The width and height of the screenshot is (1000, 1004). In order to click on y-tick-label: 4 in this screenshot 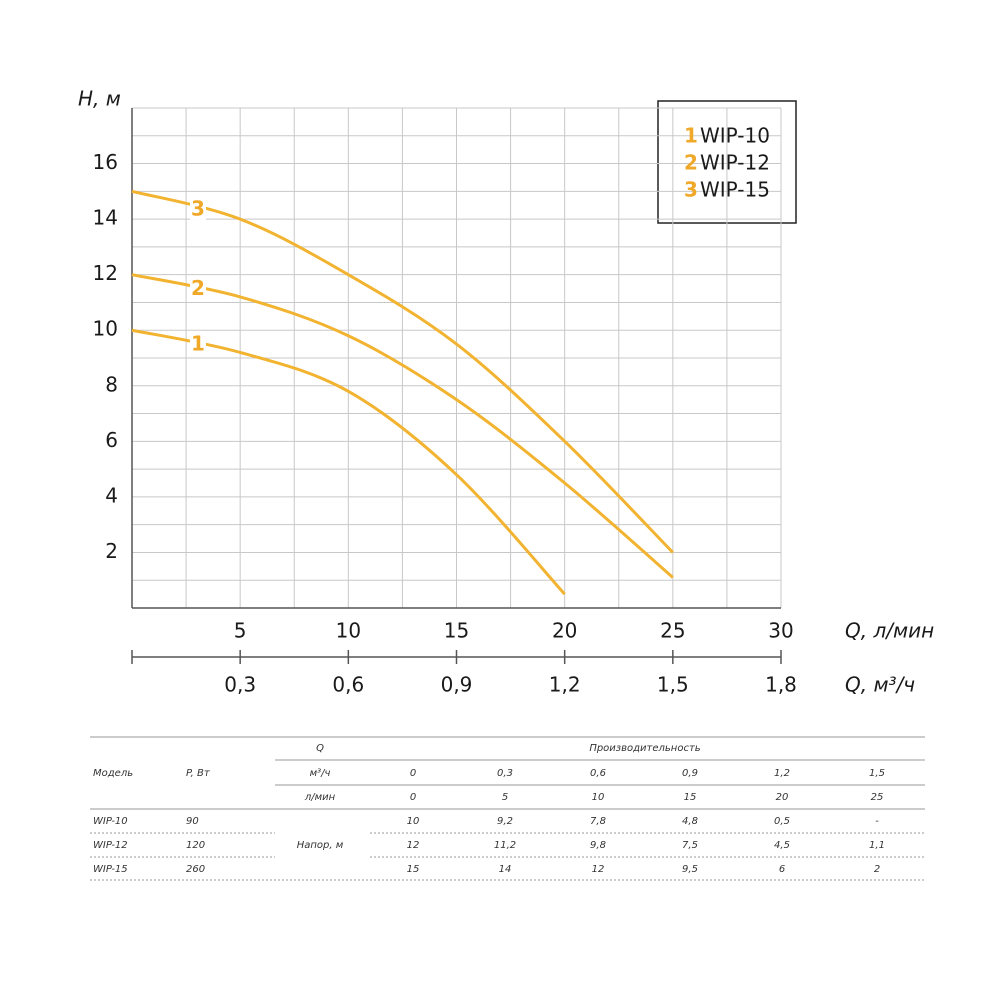, I will do `click(111, 495)`.